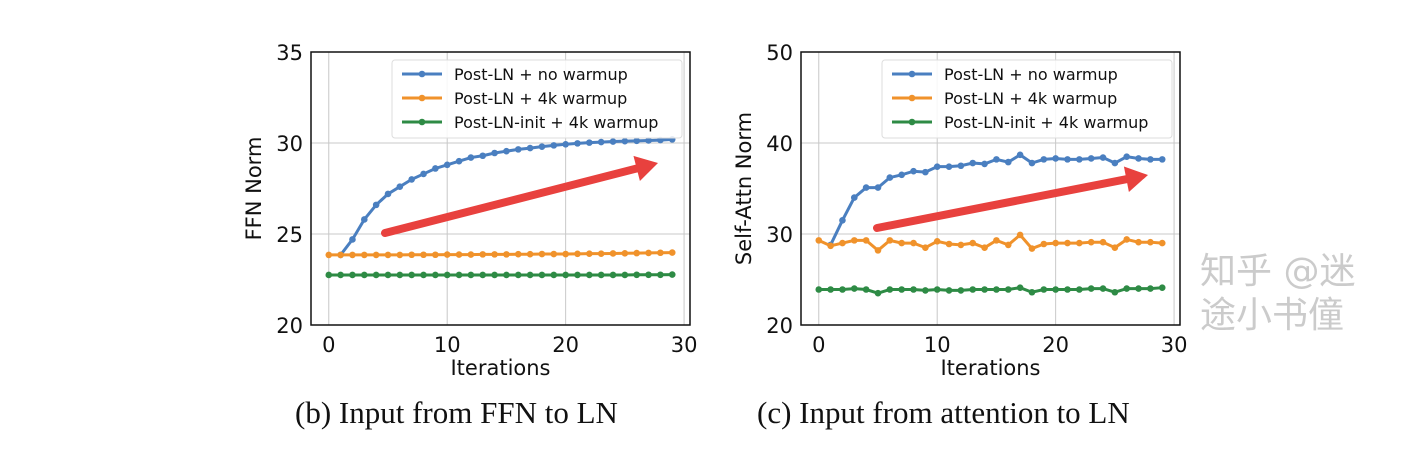  I want to click on legend-label: Post-LN + no warmup, so click(541, 74).